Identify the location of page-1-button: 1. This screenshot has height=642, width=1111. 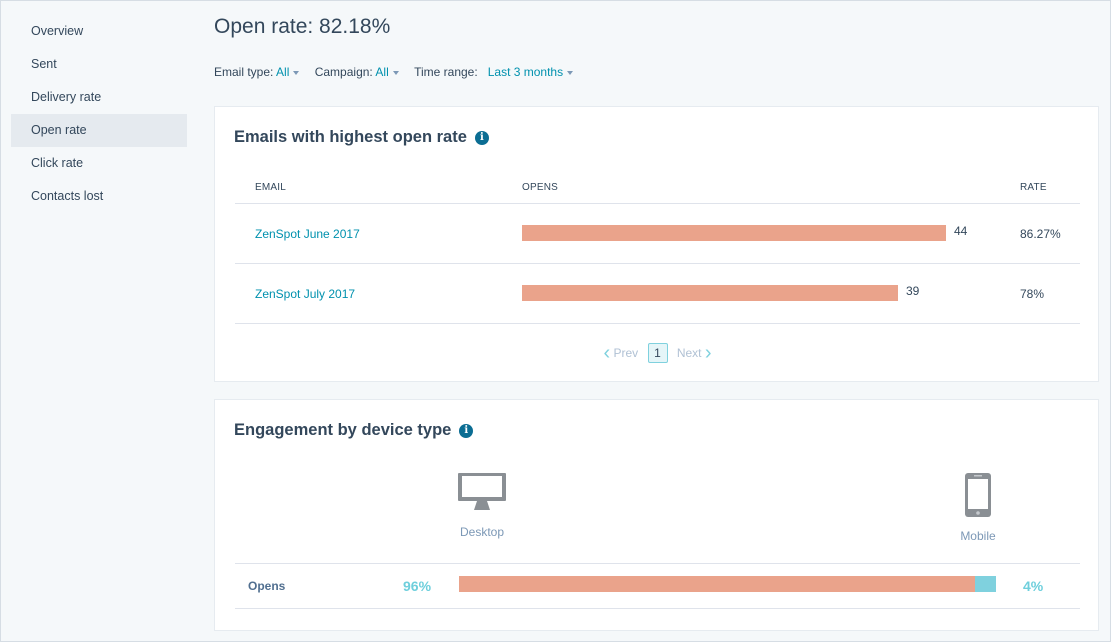
(657, 353).